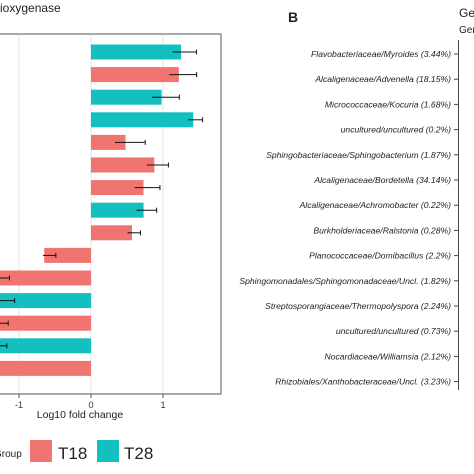  I want to click on legend-label-t18: T18, so click(72, 453).